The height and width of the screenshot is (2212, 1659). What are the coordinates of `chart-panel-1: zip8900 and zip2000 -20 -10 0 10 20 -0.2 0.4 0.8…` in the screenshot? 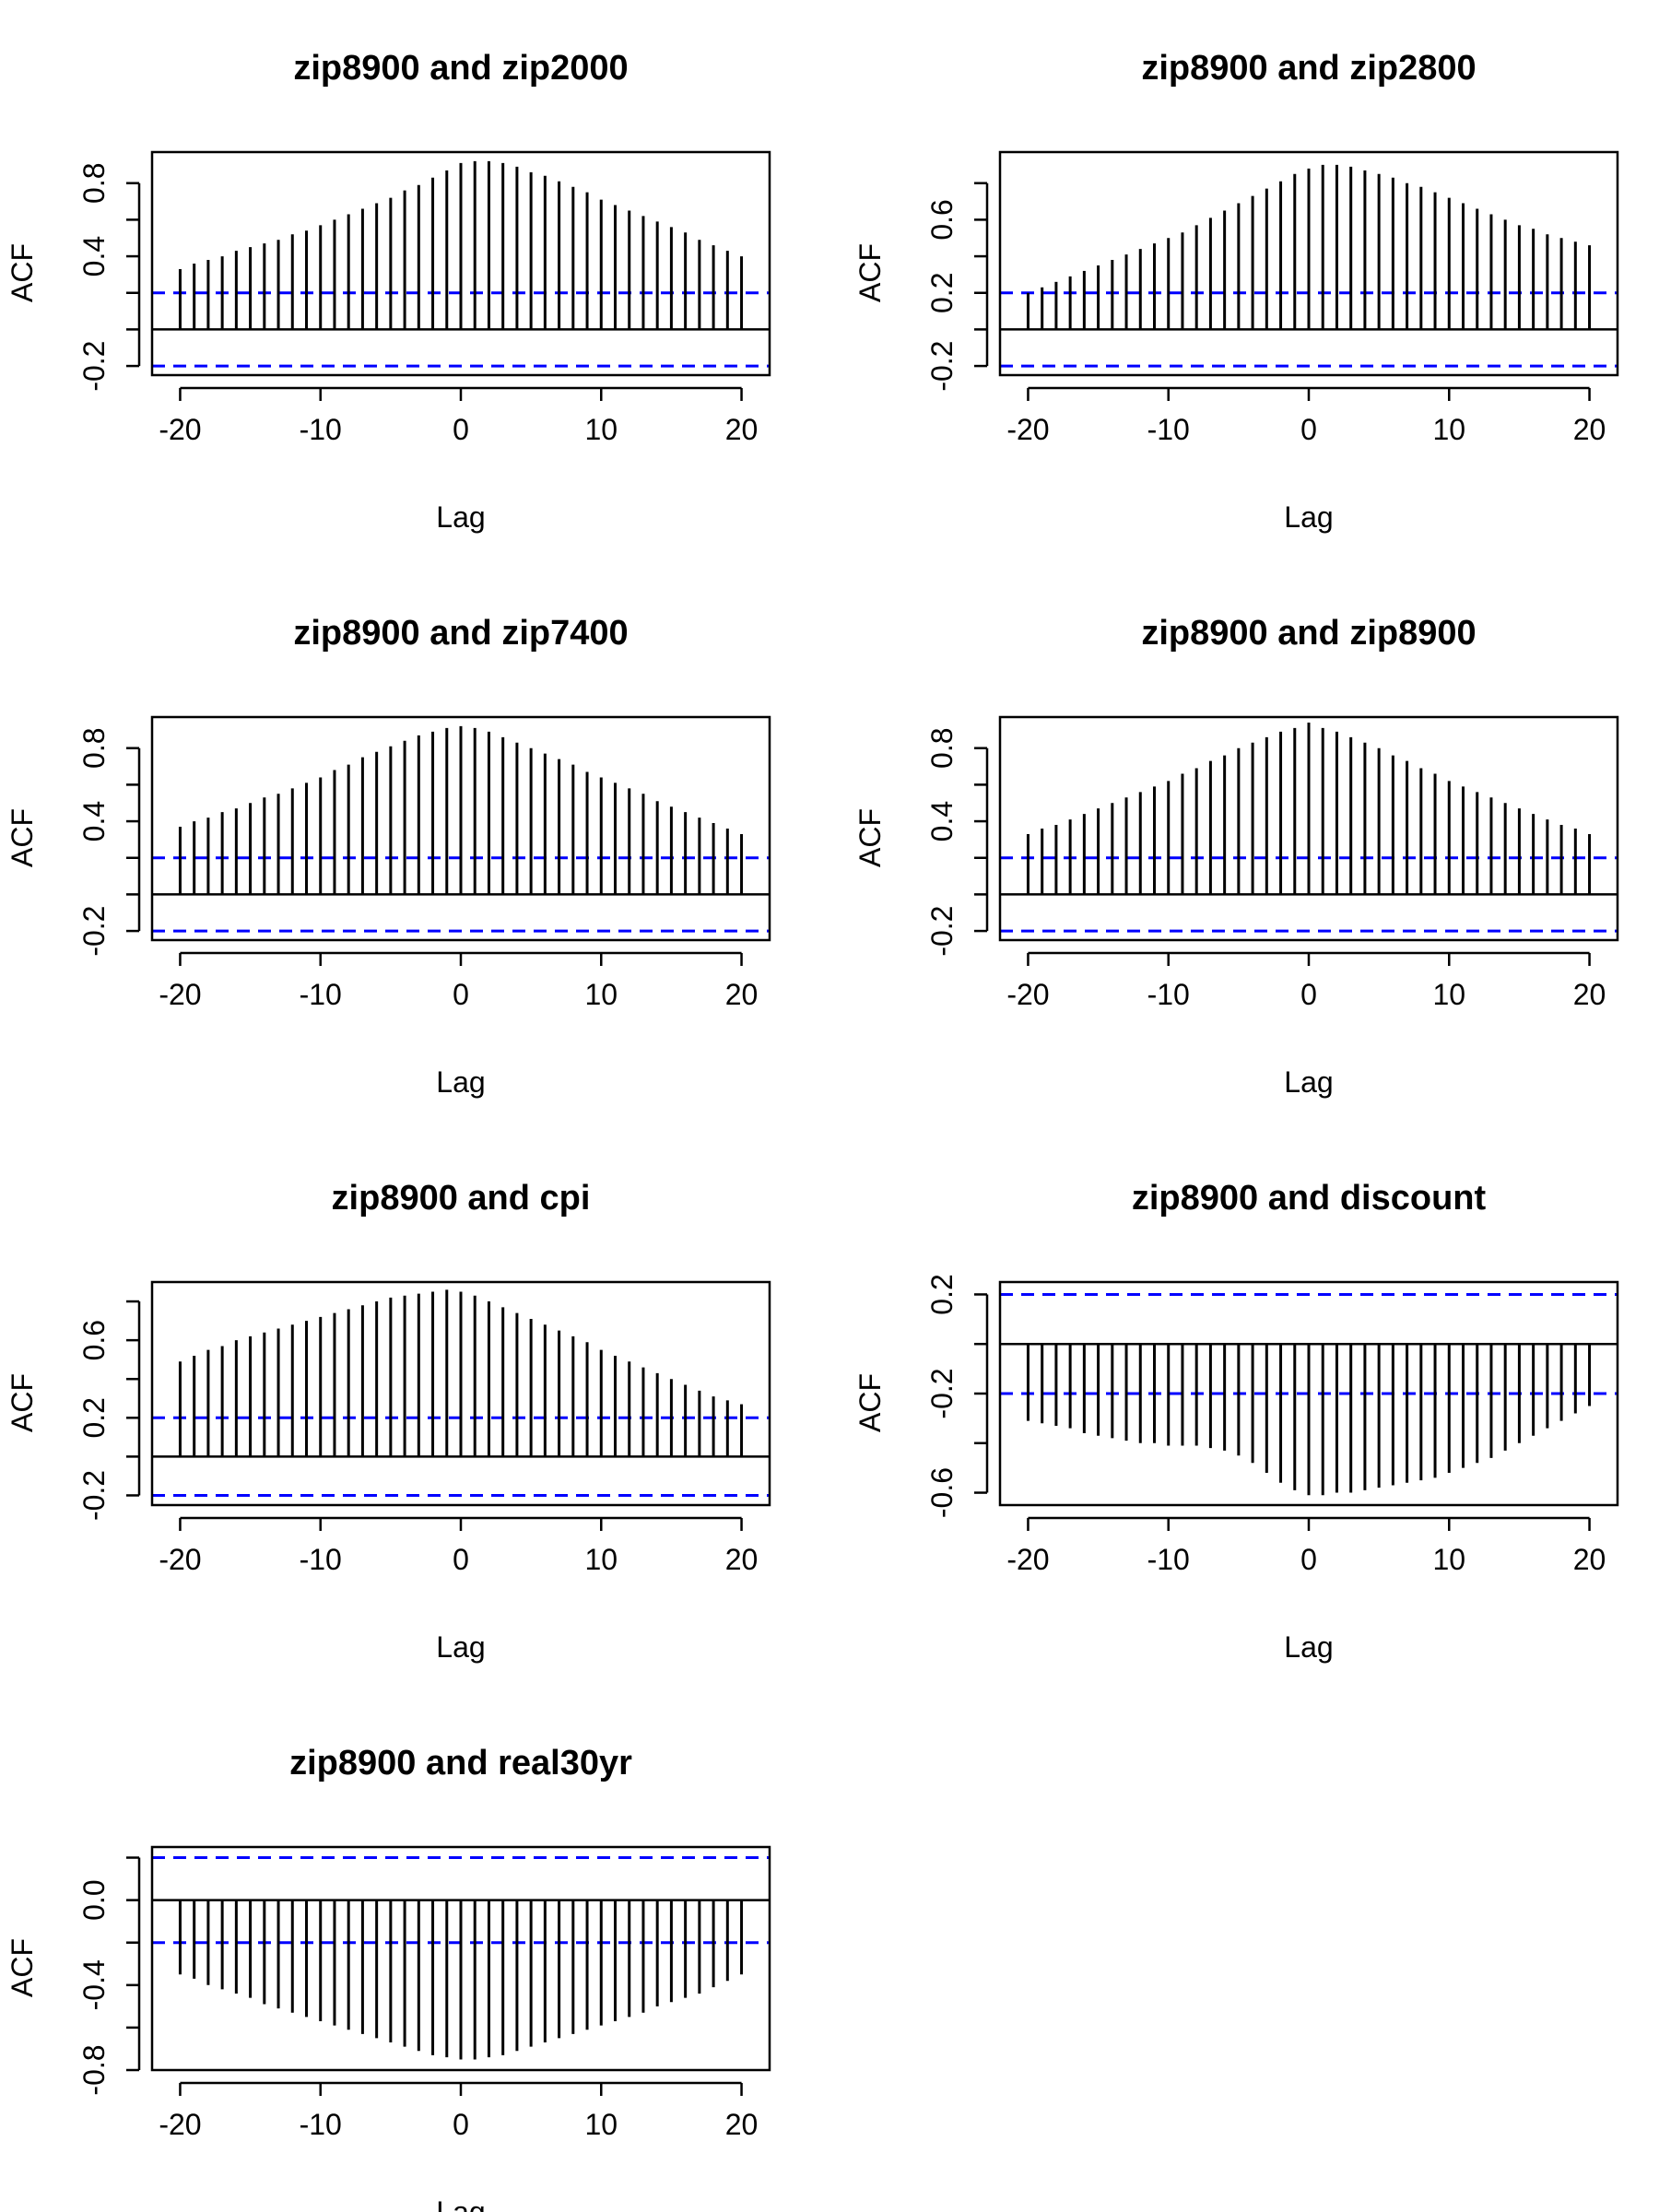 It's located at (388, 291).